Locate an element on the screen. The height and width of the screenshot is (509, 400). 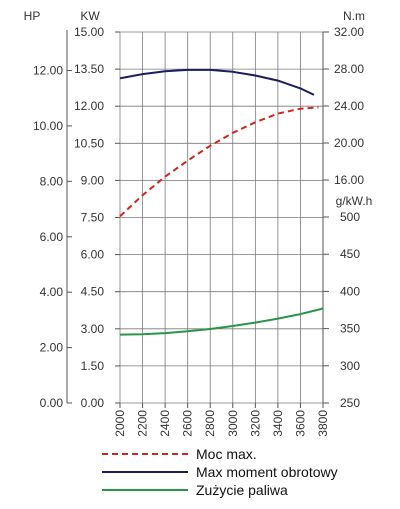
legend-label-max-moment: Max moment obrotowy is located at coordinates (267, 472).